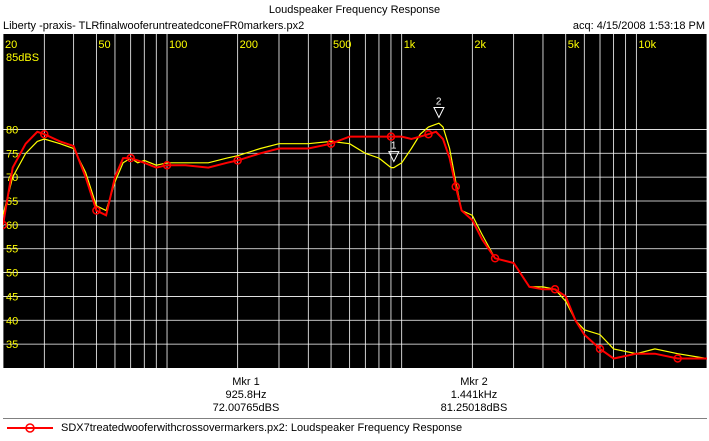  Describe the element at coordinates (246, 408) in the screenshot. I see `marker-1-level: 72.00765dBS` at that location.